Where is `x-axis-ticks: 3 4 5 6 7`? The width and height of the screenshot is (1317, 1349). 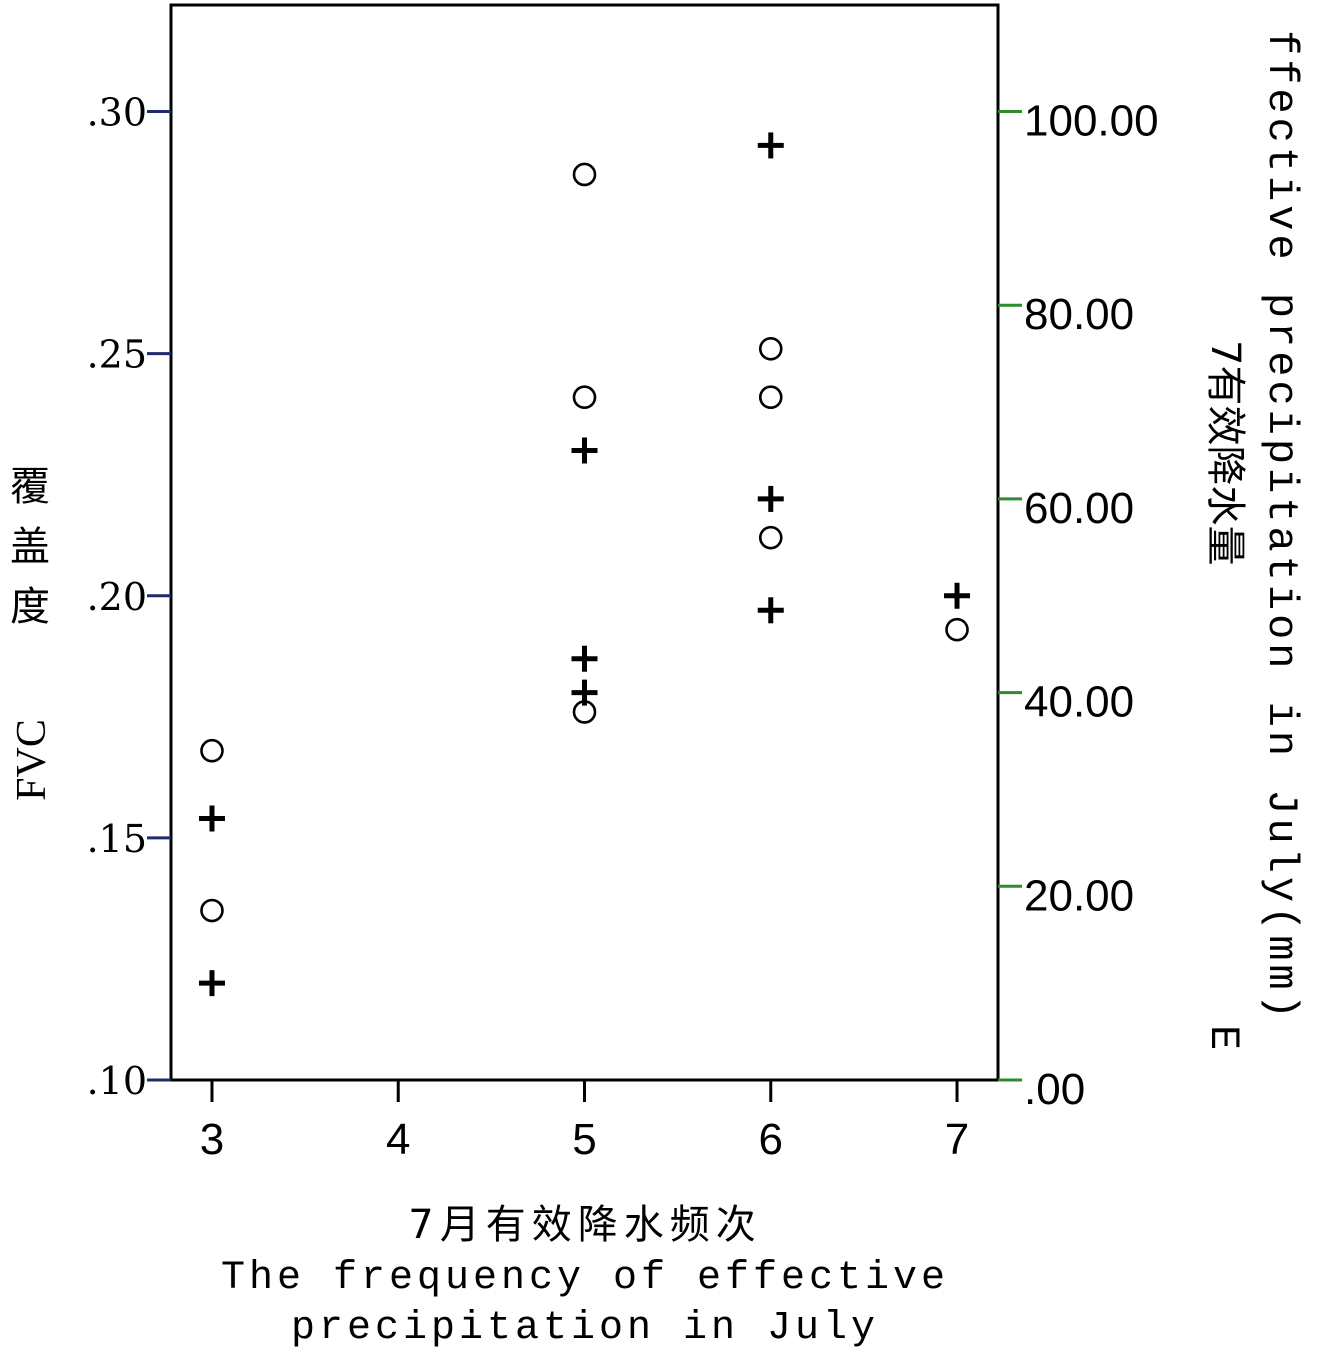 x-axis-ticks: 3 4 5 6 7 is located at coordinates (584, 1122).